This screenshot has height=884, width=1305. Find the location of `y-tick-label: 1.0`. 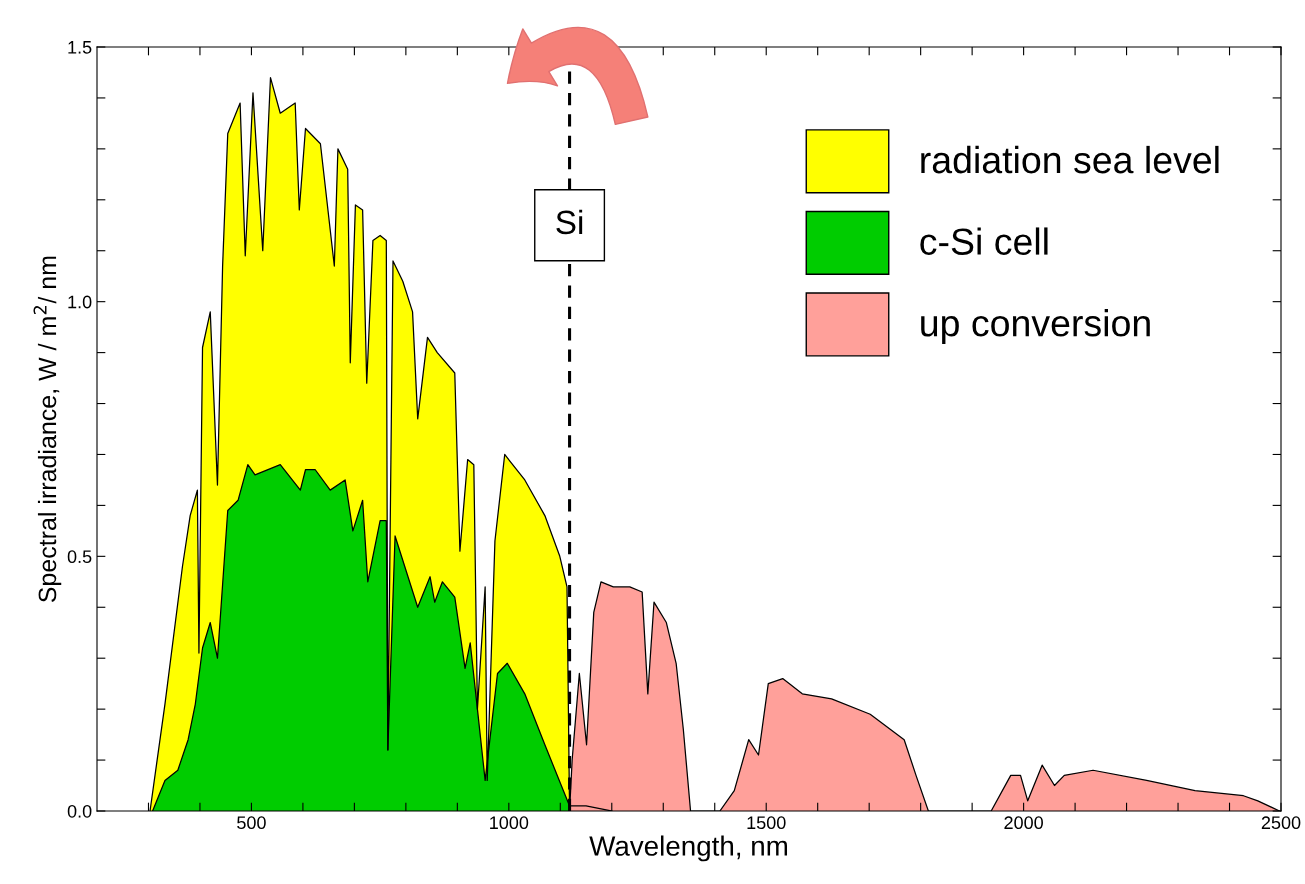

y-tick-label: 1.0 is located at coordinates (80, 302).